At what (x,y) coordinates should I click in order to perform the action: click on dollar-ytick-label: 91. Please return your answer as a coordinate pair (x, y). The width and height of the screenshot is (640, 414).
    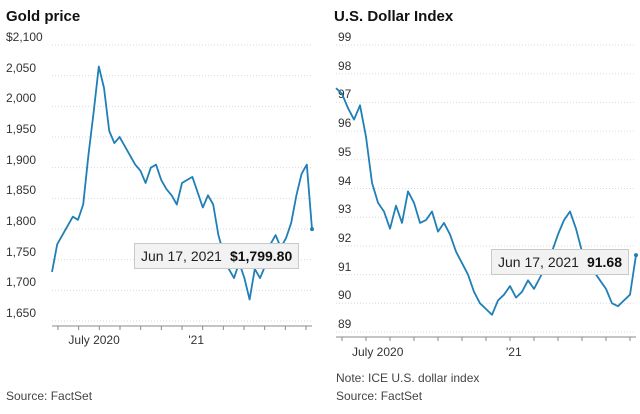
    Looking at the image, I should click on (345, 266).